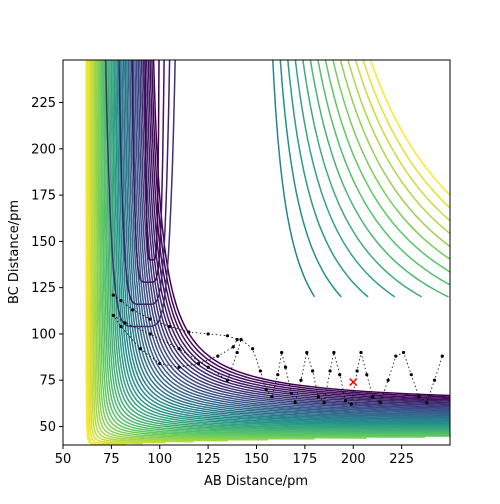 This screenshot has width=500, height=504. What do you see at coordinates (47, 381) in the screenshot?
I see `y-tick-label: 75` at bounding box center [47, 381].